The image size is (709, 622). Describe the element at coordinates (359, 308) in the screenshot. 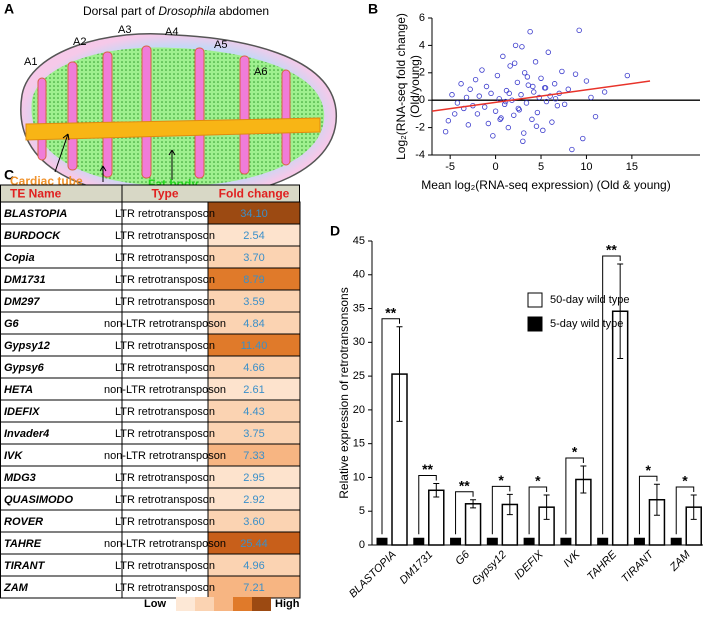

I see `y-tick-label: 35` at that location.